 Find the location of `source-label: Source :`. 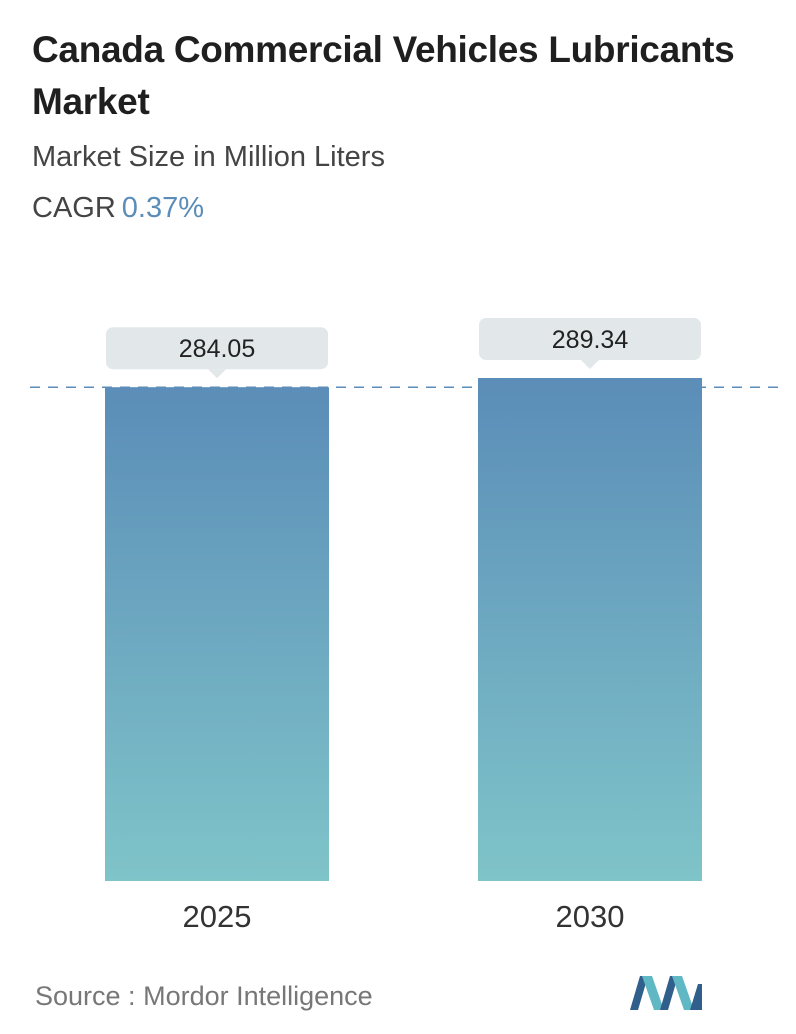

source-label: Source : is located at coordinates (85, 996).